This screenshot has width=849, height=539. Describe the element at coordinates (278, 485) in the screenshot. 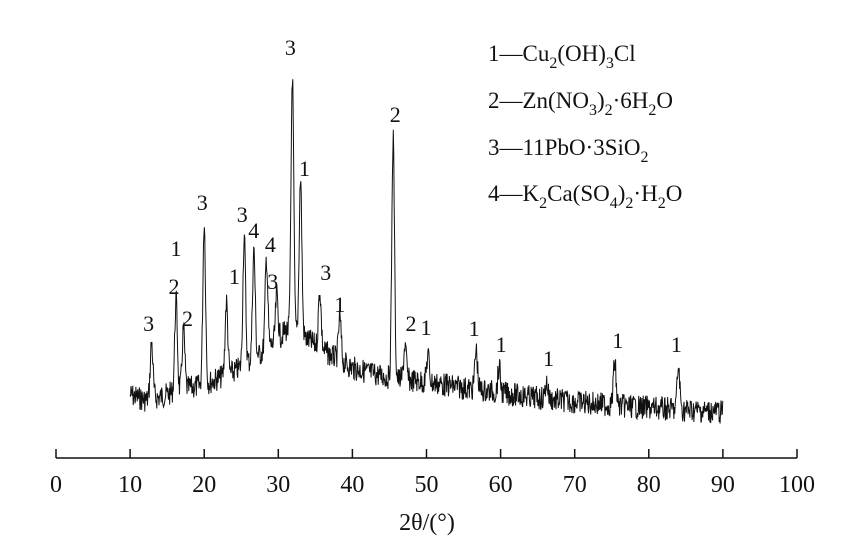

I see `x-tick-label: 30` at that location.